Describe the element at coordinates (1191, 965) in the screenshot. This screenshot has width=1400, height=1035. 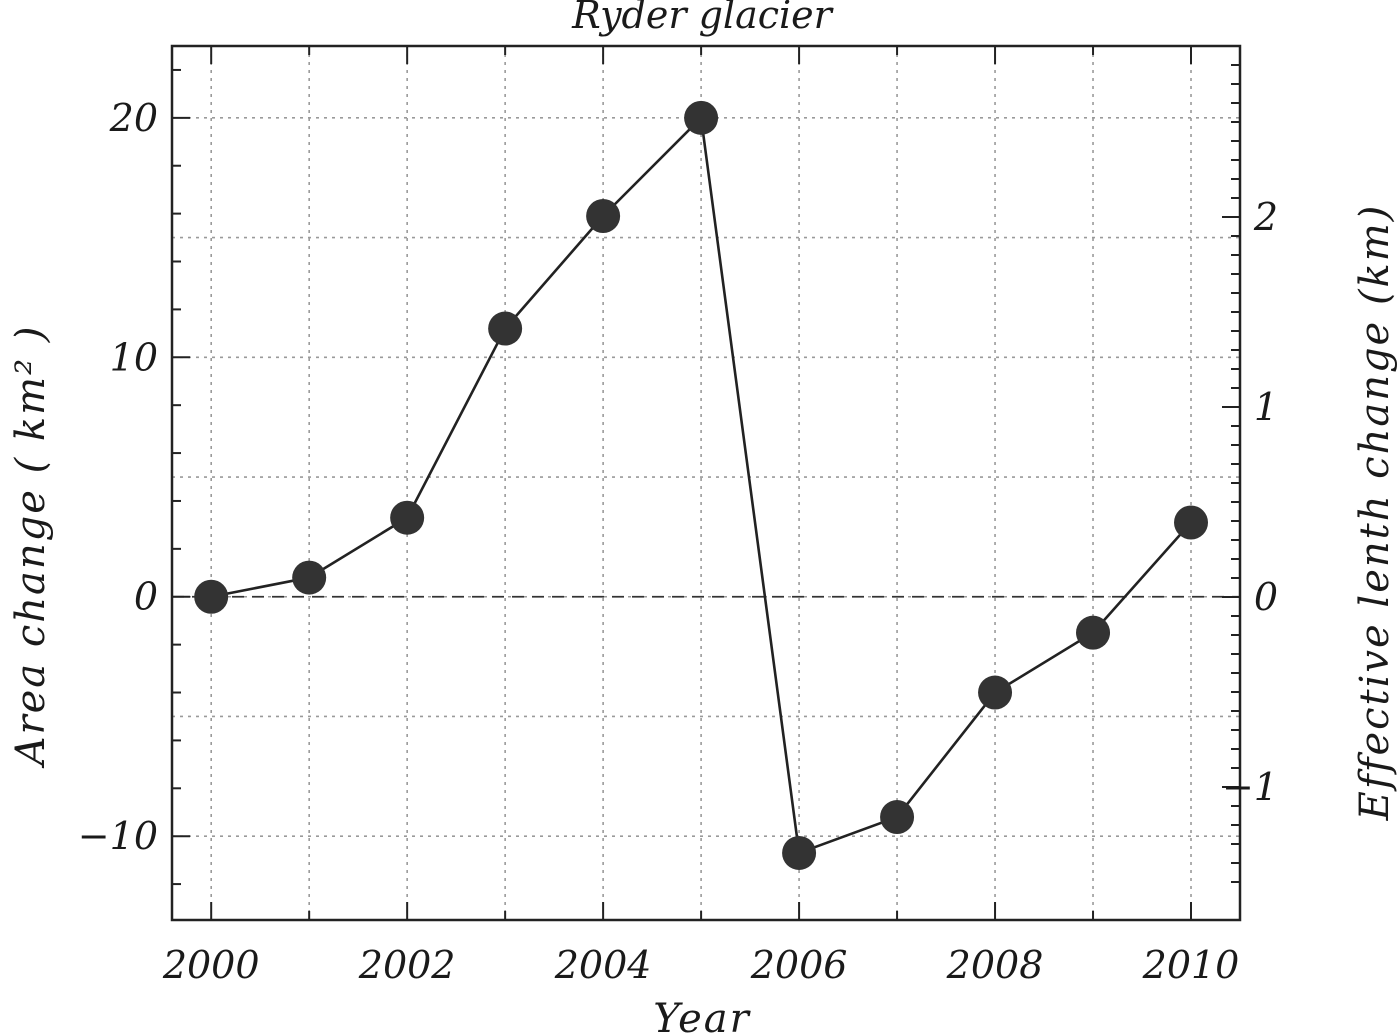
I see `x-tick-label: 2010` at that location.